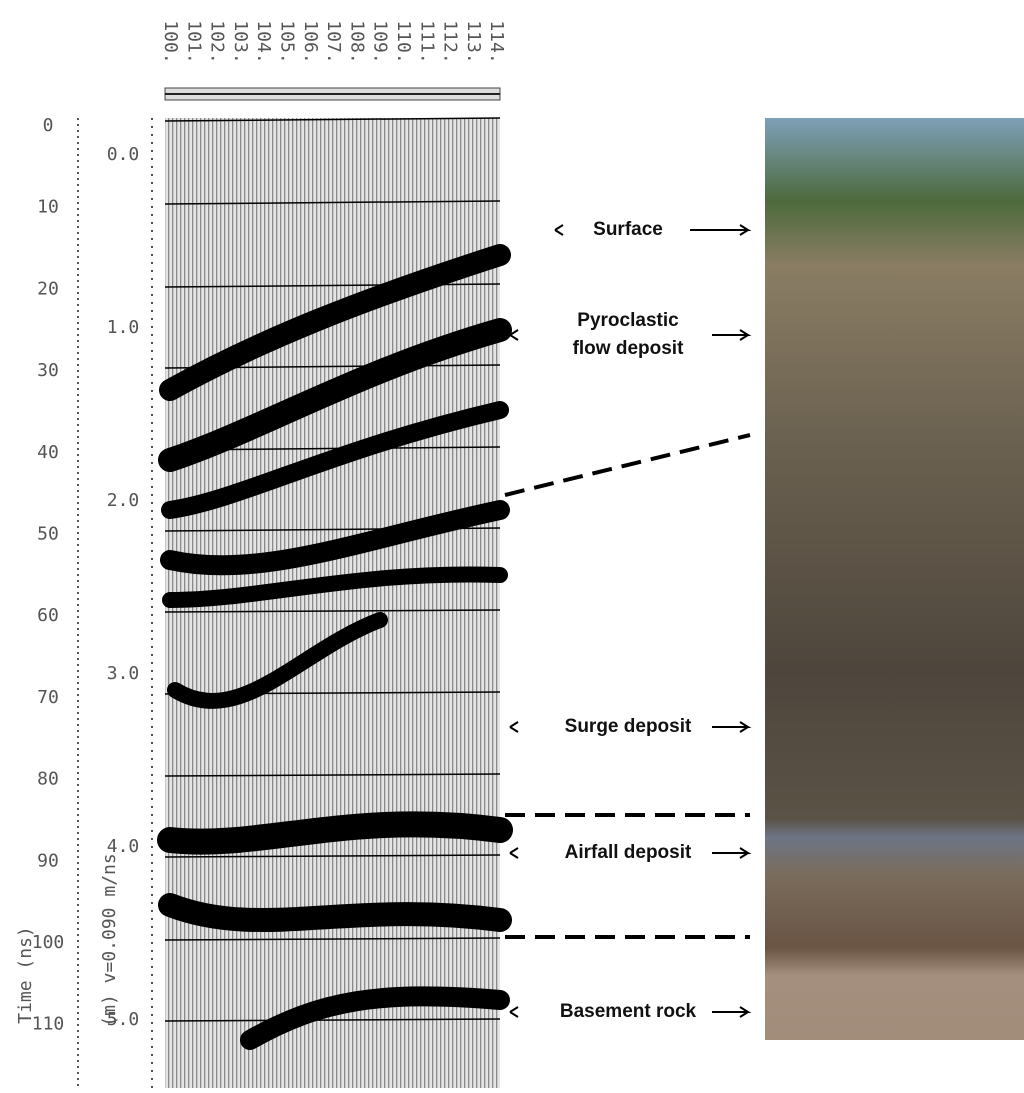 The height and width of the screenshot is (1093, 1024). What do you see at coordinates (48, 534) in the screenshot?
I see `time-tick-label: 50` at bounding box center [48, 534].